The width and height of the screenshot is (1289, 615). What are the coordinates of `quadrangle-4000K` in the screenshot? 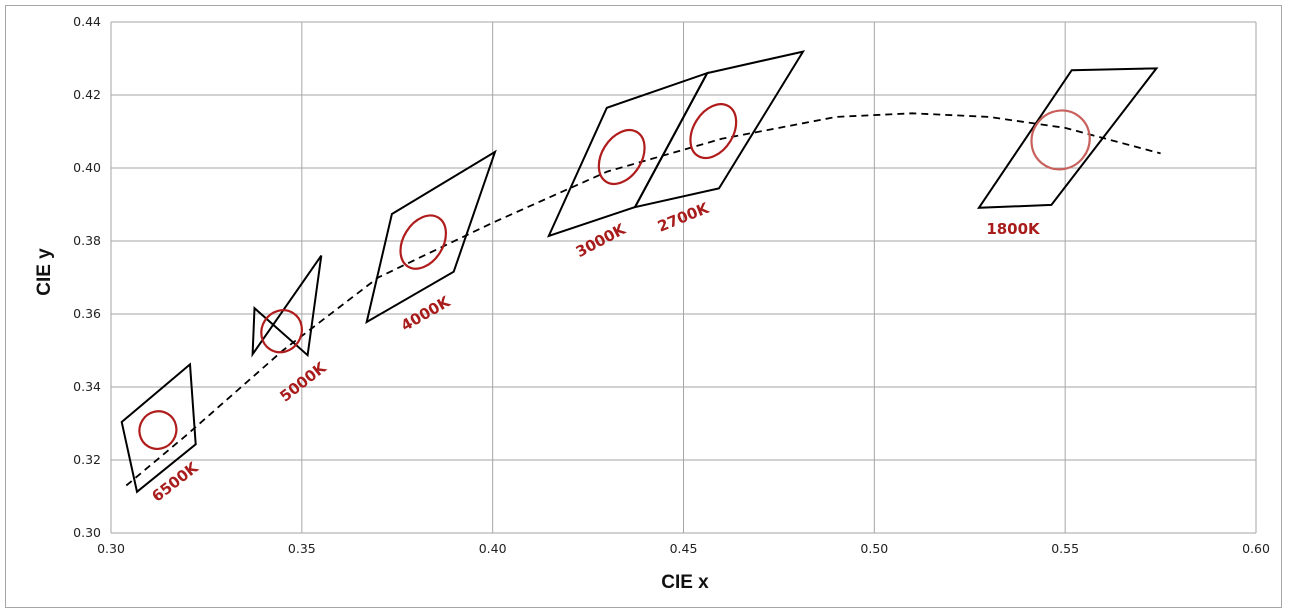 It's located at (431, 237).